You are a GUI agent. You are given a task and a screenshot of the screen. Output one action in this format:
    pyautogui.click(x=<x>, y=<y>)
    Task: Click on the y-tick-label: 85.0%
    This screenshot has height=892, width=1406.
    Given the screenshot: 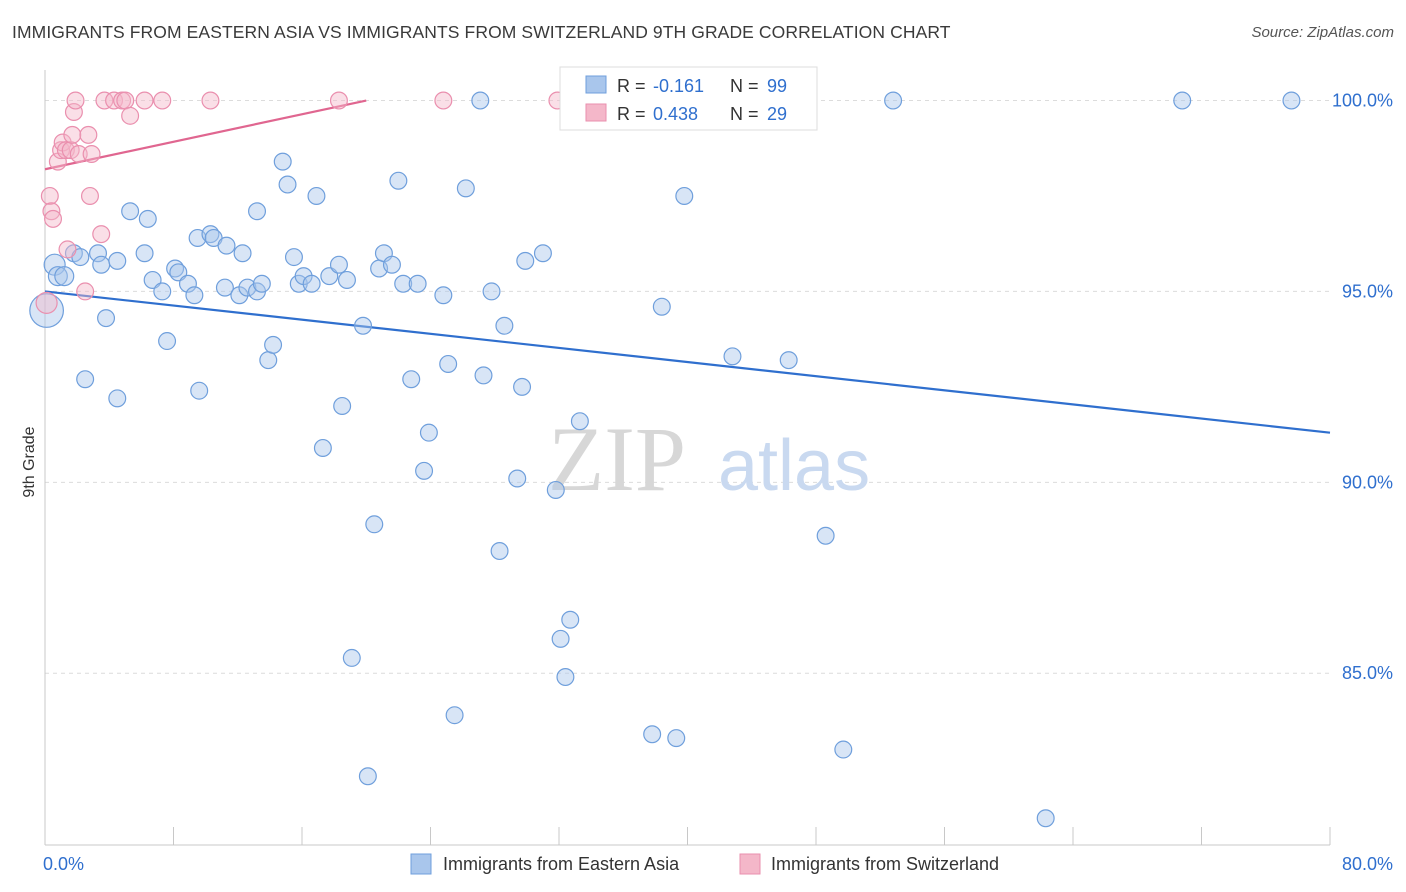 What is the action you would take?
    pyautogui.click(x=1367, y=673)
    